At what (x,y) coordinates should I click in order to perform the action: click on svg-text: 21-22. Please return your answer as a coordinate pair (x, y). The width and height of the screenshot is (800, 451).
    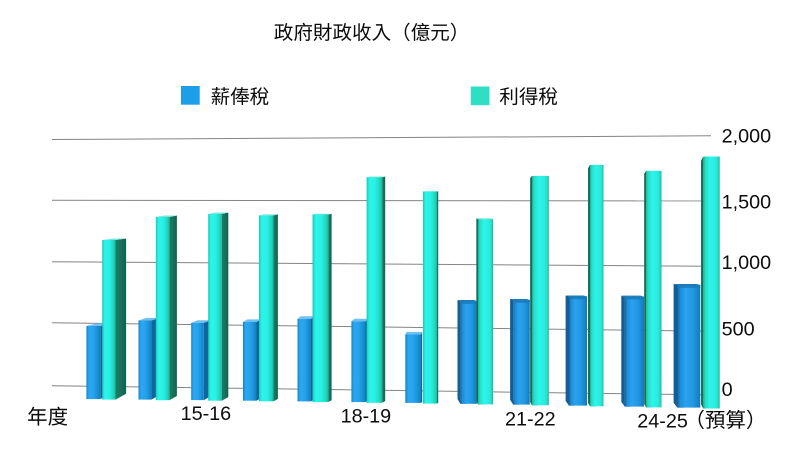
    Looking at the image, I should click on (530, 419).